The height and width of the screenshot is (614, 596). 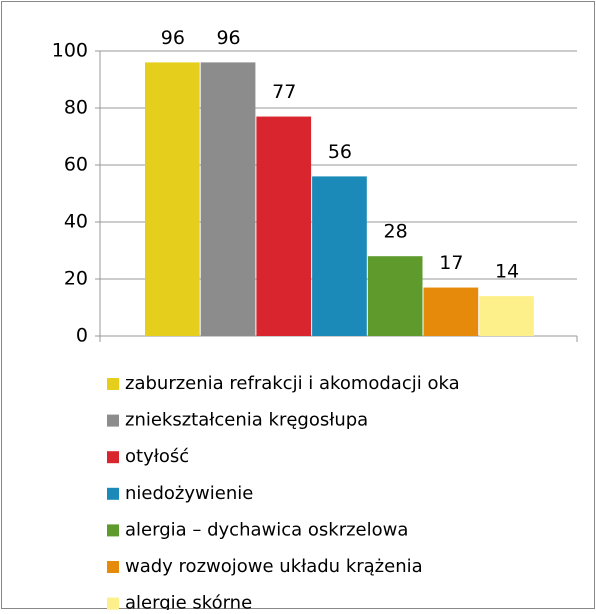 I want to click on data-label: 17, so click(x=451, y=263).